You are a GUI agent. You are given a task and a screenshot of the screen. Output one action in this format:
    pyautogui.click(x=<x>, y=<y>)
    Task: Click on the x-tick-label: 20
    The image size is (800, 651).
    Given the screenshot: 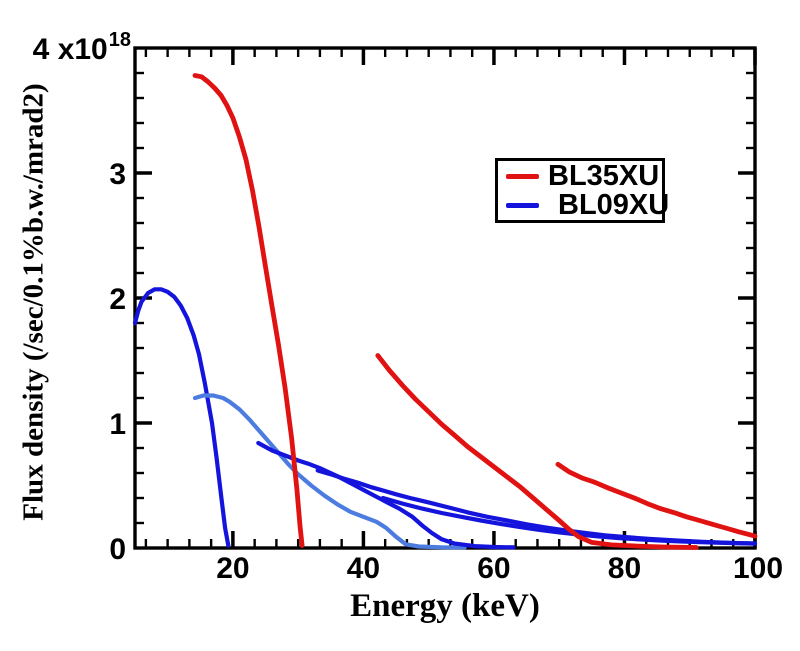 What is the action you would take?
    pyautogui.click(x=232, y=568)
    